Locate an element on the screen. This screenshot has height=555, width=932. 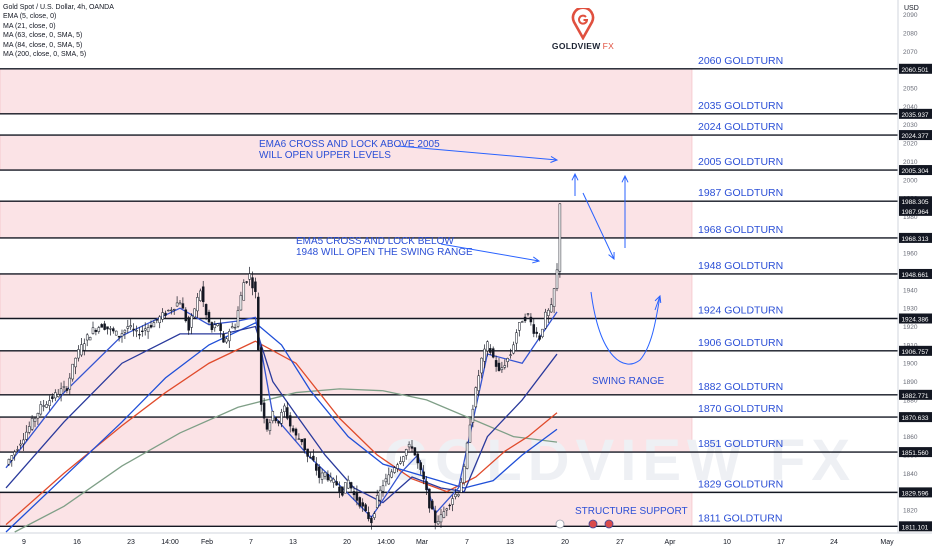
annotation-structure-support: STRUCTURE SUPPORT is located at coordinates (631, 511).